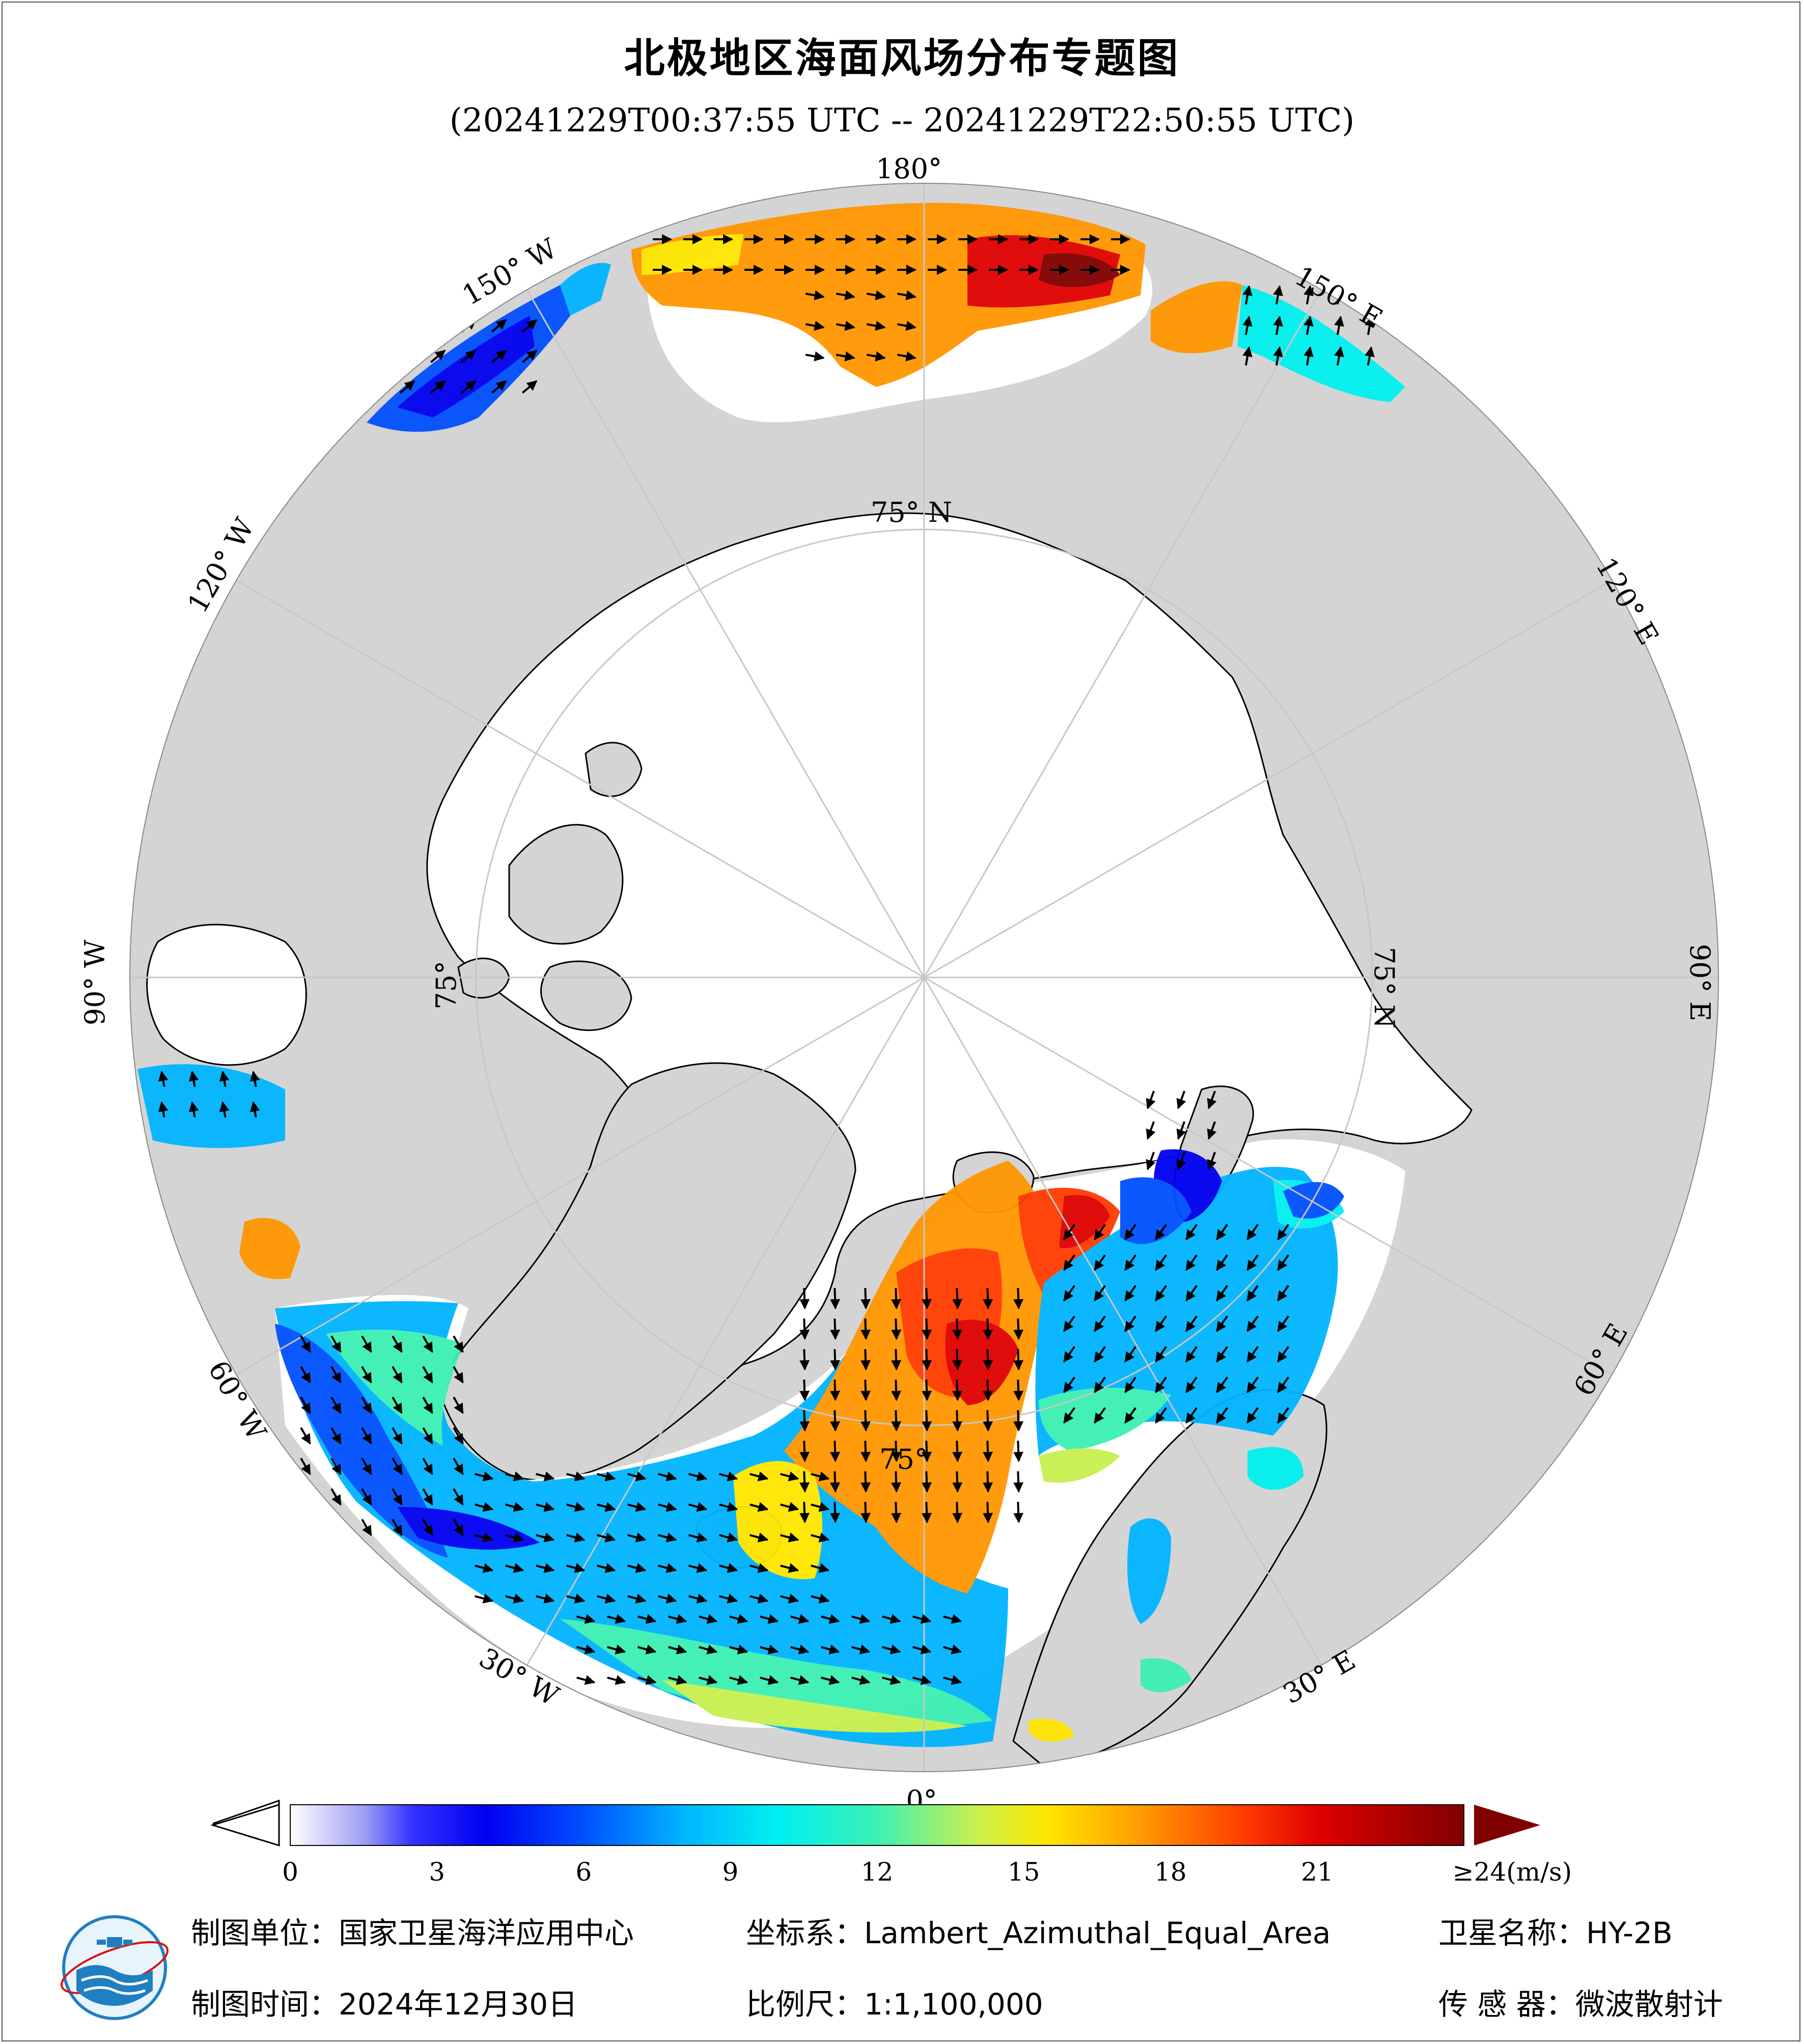 This screenshot has height=2044, width=1804. I want to click on lat-label-left: 75°, so click(446, 985).